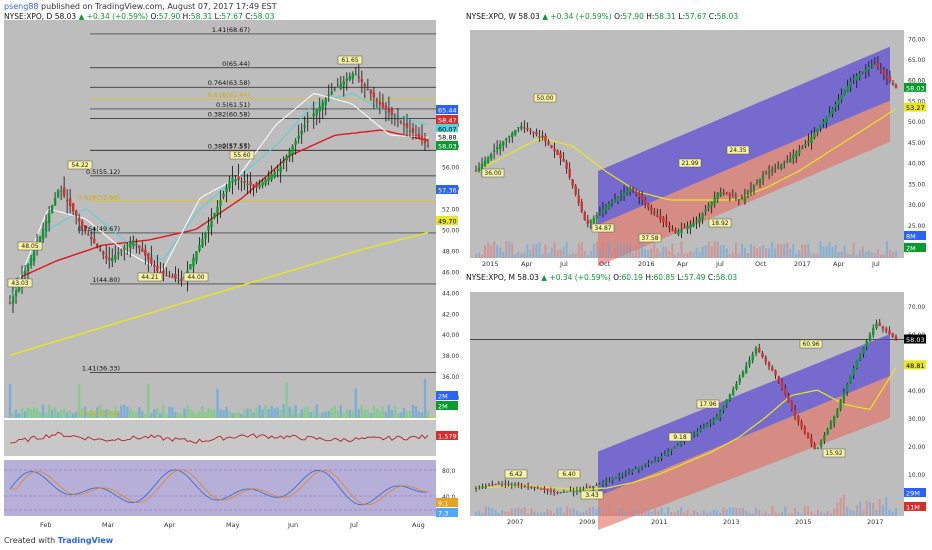 This screenshot has height=550, width=932. What do you see at coordinates (915, 492) in the screenshot?
I see `monthly-volume-tag-bg` at bounding box center [915, 492].